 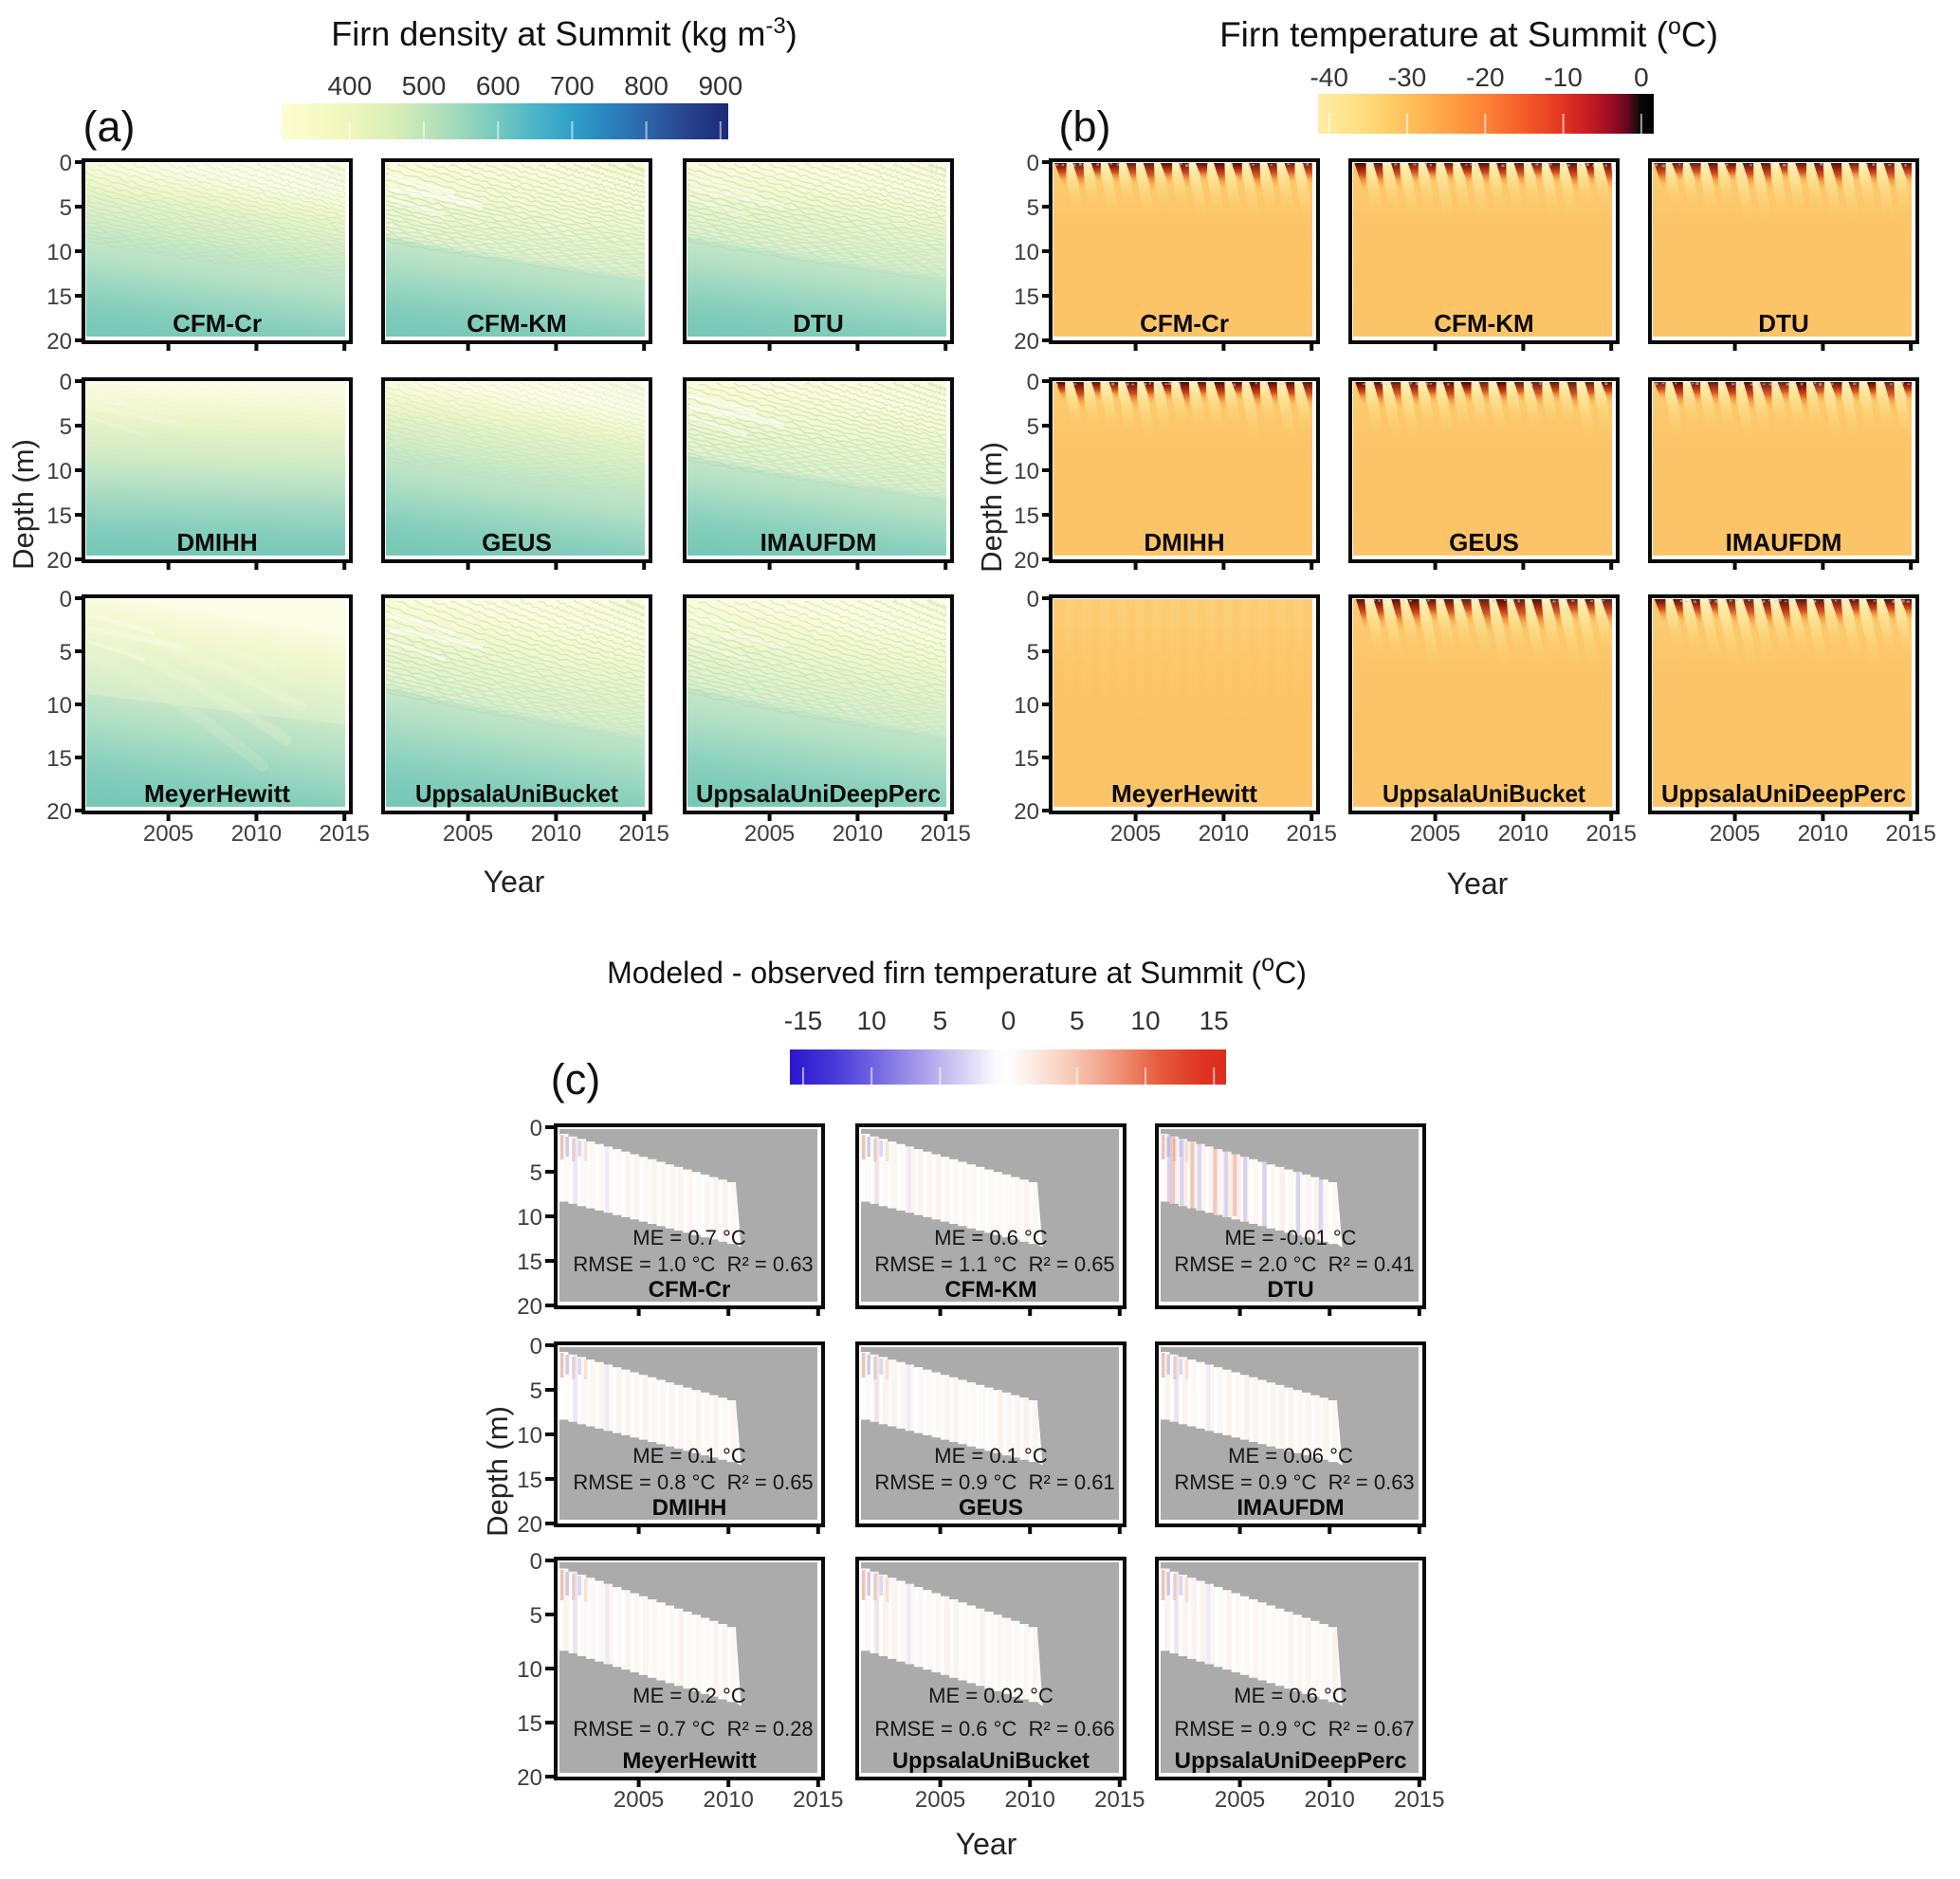 What do you see at coordinates (689, 1695) in the screenshot?
I see `svg-text: ME = 0.2 °C` at bounding box center [689, 1695].